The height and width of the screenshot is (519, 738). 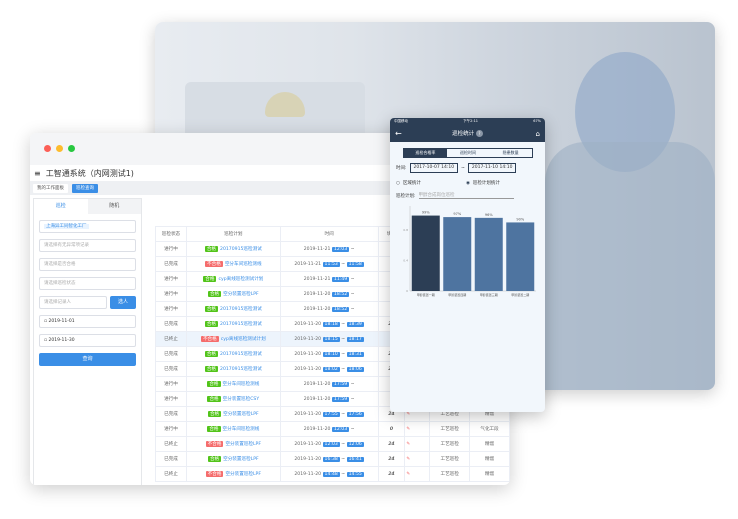 I want to click on query-button: 查询, so click(x=87, y=359).